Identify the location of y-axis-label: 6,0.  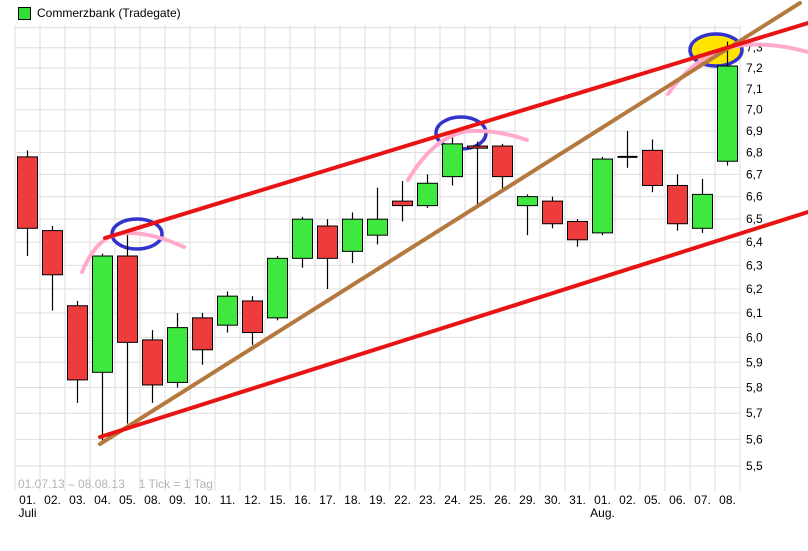
(754, 337).